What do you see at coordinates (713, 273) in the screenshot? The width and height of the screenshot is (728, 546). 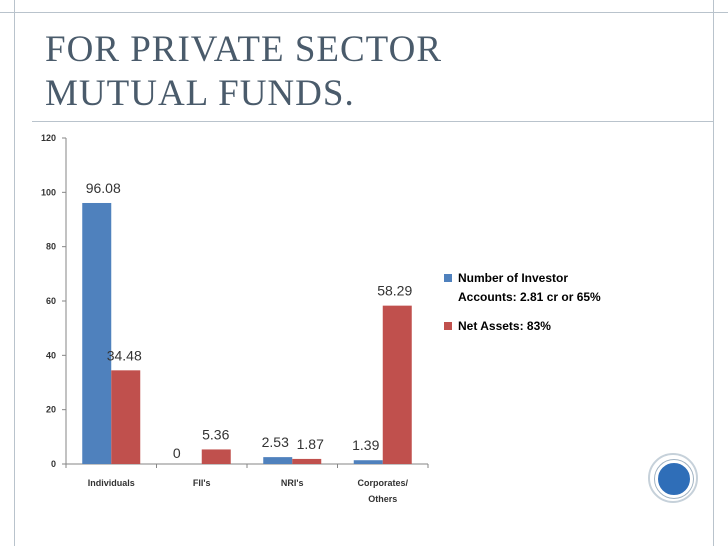 I see `right-border` at bounding box center [713, 273].